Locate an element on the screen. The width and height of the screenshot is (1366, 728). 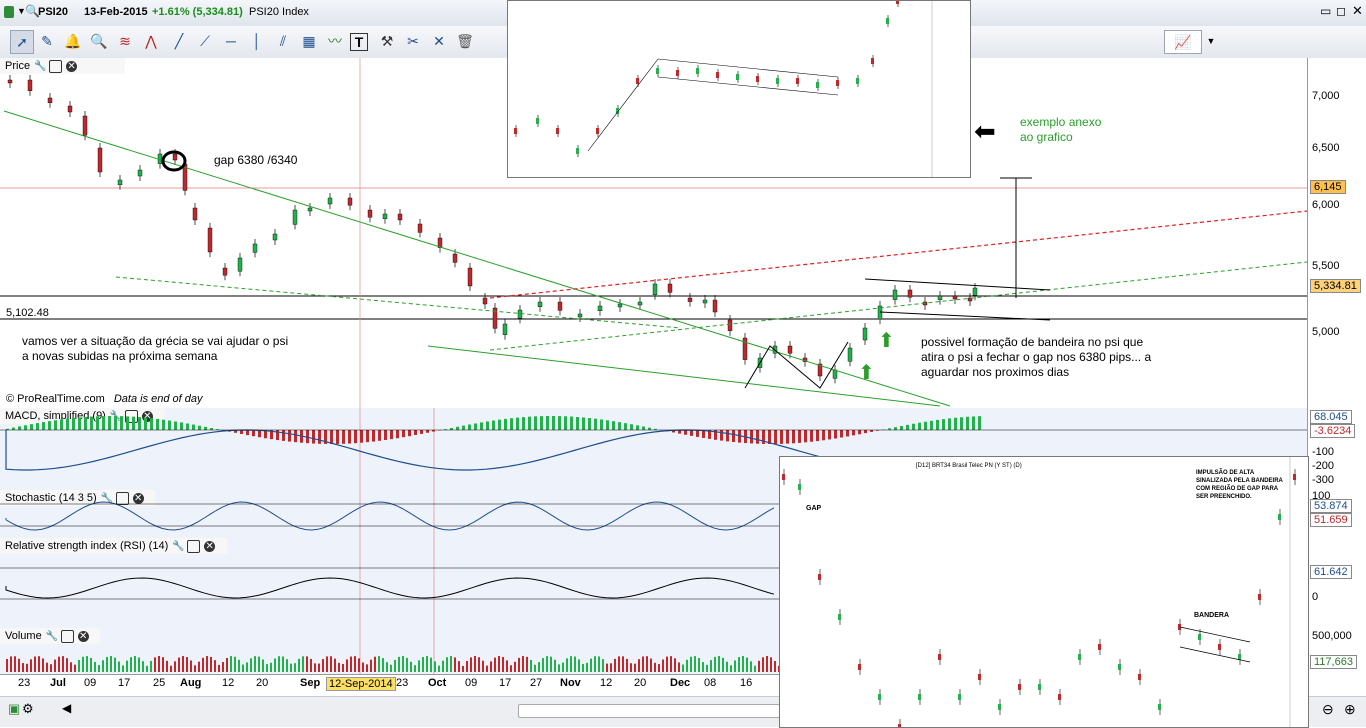
x-tick-label: 16 is located at coordinates (746, 683).